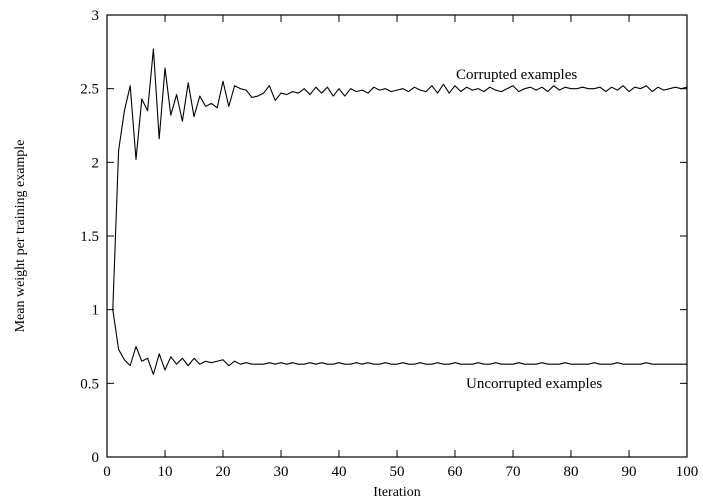 This screenshot has height=500, width=703. What do you see at coordinates (96, 311) in the screenshot?
I see `y-tick-label: 1` at bounding box center [96, 311].